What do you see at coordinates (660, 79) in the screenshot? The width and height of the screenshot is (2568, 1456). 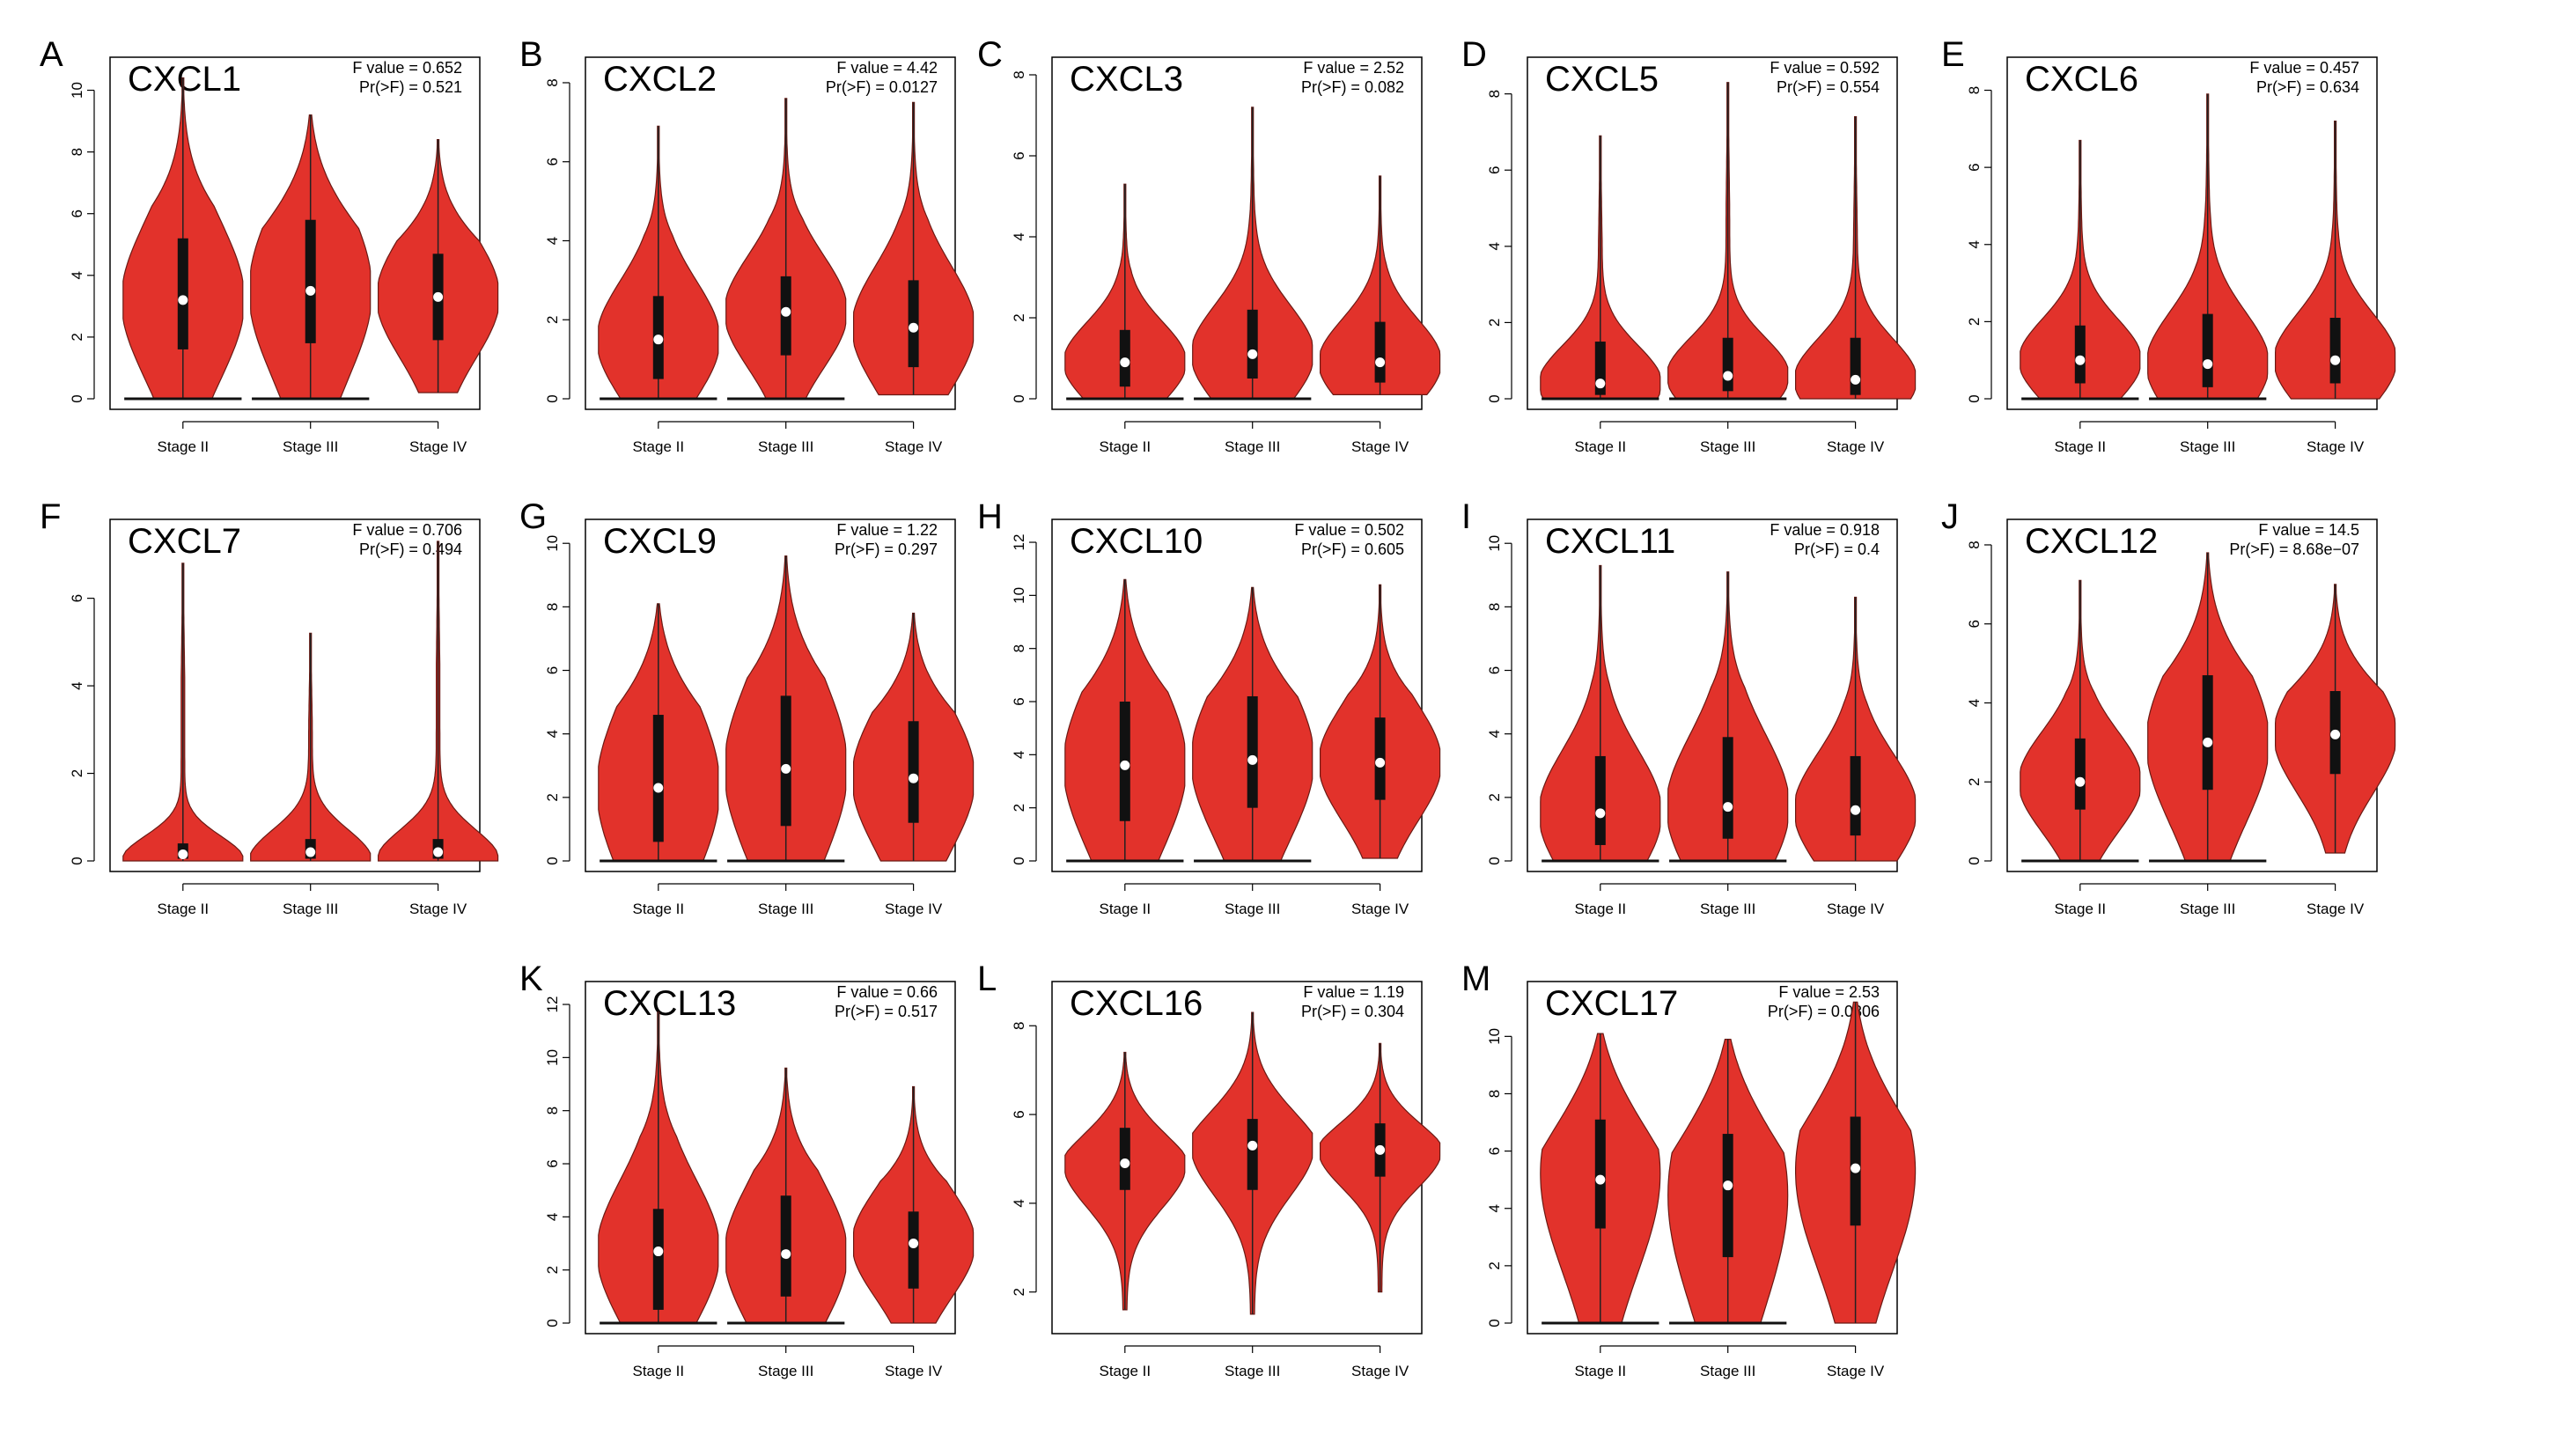 I see `gene-title: CXCL2` at bounding box center [660, 79].